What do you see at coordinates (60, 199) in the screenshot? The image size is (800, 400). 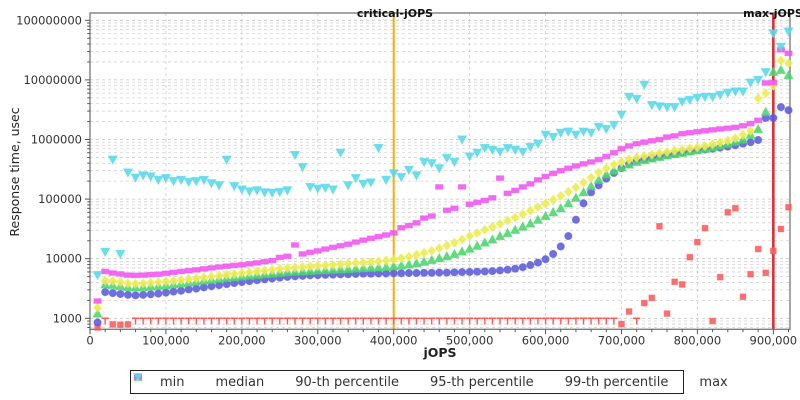 I see `y-tick-label: 100000` at bounding box center [60, 199].